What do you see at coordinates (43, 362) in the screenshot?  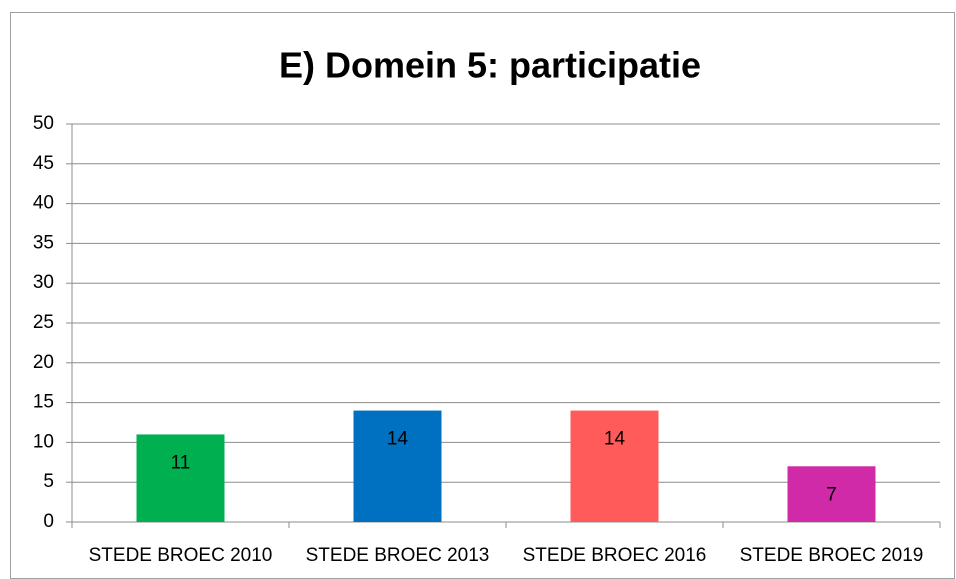 I see `y-tick-label: 20` at bounding box center [43, 362].